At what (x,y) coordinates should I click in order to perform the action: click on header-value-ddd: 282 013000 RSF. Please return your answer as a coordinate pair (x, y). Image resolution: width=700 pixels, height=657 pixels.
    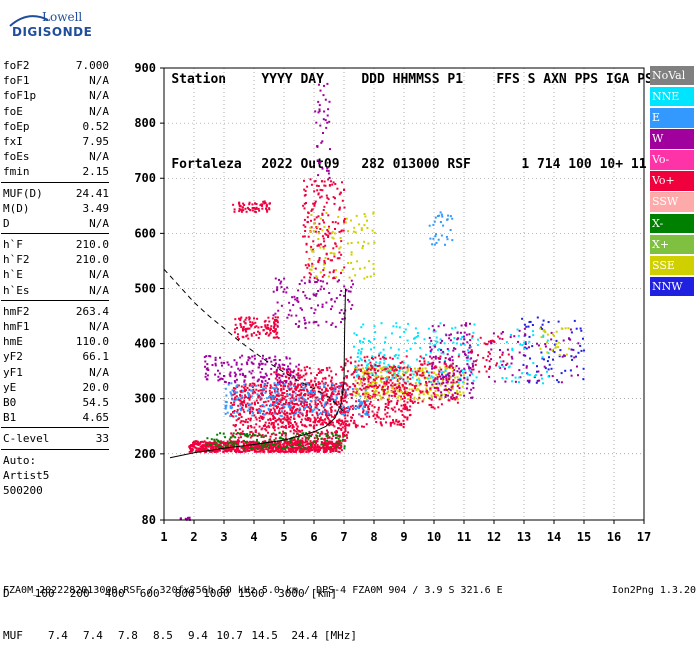
    Looking at the image, I should click on (416, 164).